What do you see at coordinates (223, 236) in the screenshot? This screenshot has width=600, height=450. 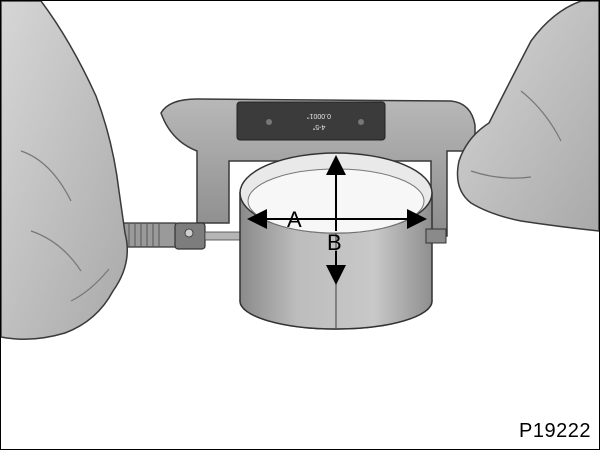 I see `spindle` at bounding box center [223, 236].